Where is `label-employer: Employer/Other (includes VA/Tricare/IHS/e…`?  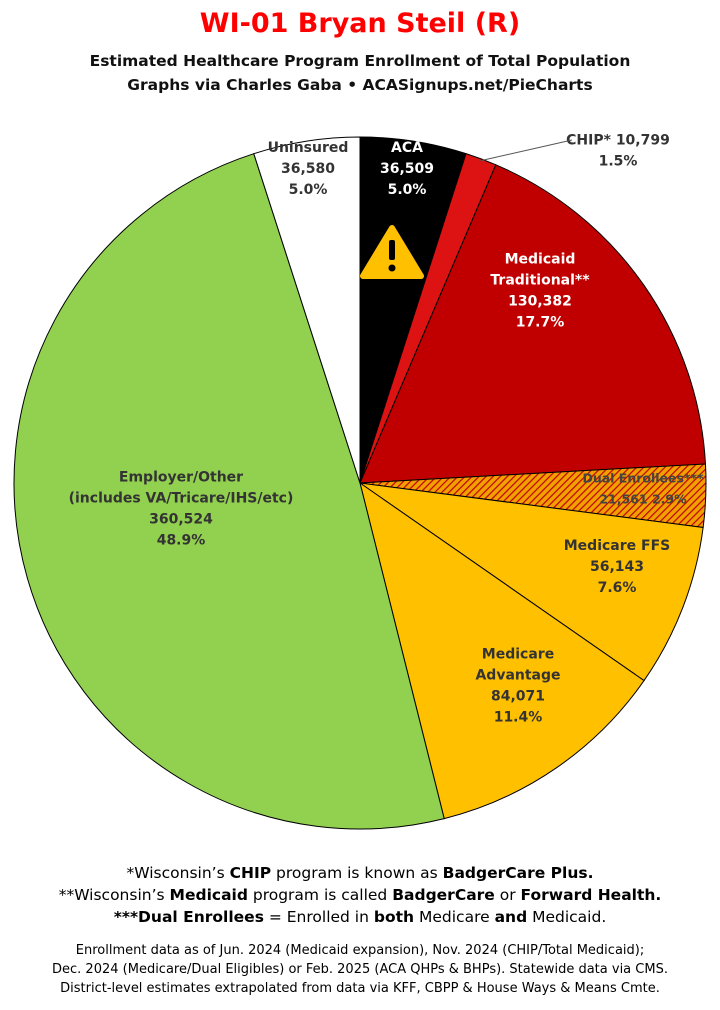
label-employer: Employer/Other (includes VA/Tricare/IHS/e… is located at coordinates (181, 509).